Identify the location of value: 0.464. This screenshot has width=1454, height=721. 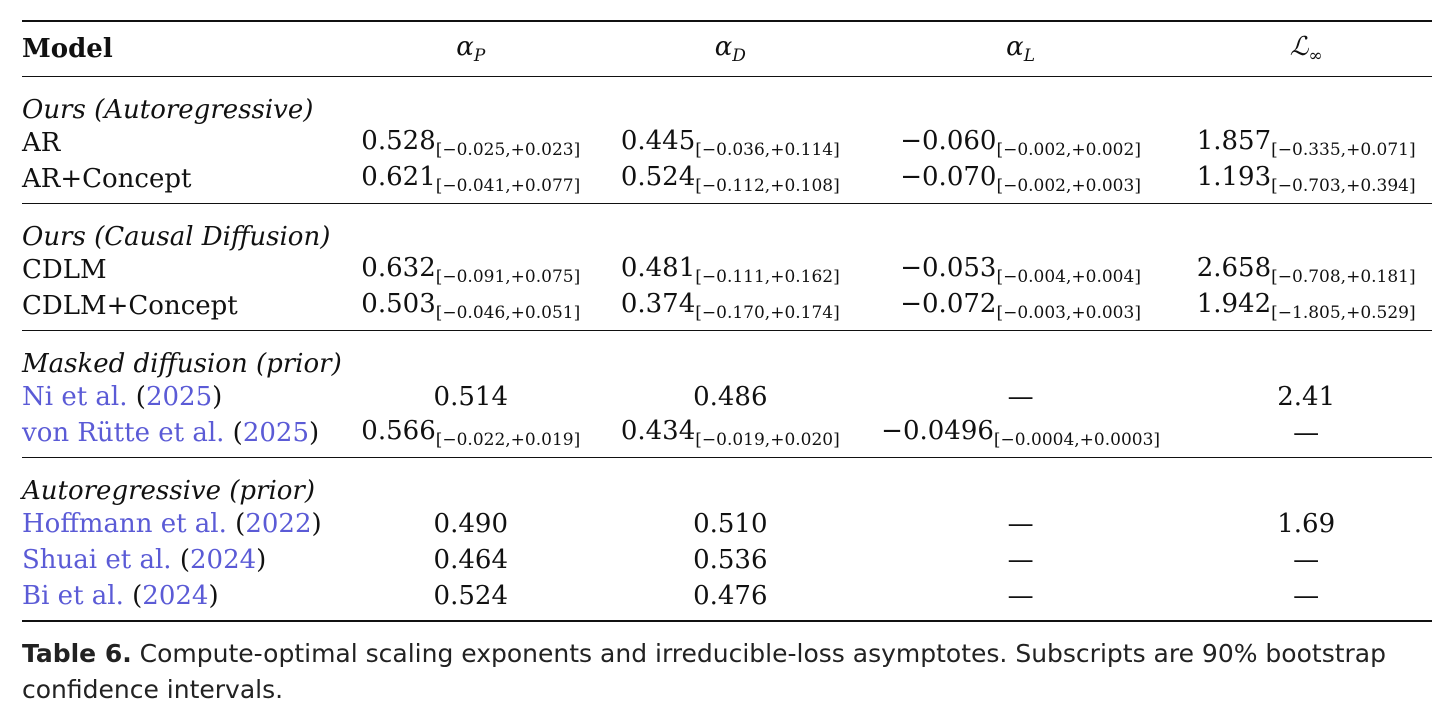
(470, 560).